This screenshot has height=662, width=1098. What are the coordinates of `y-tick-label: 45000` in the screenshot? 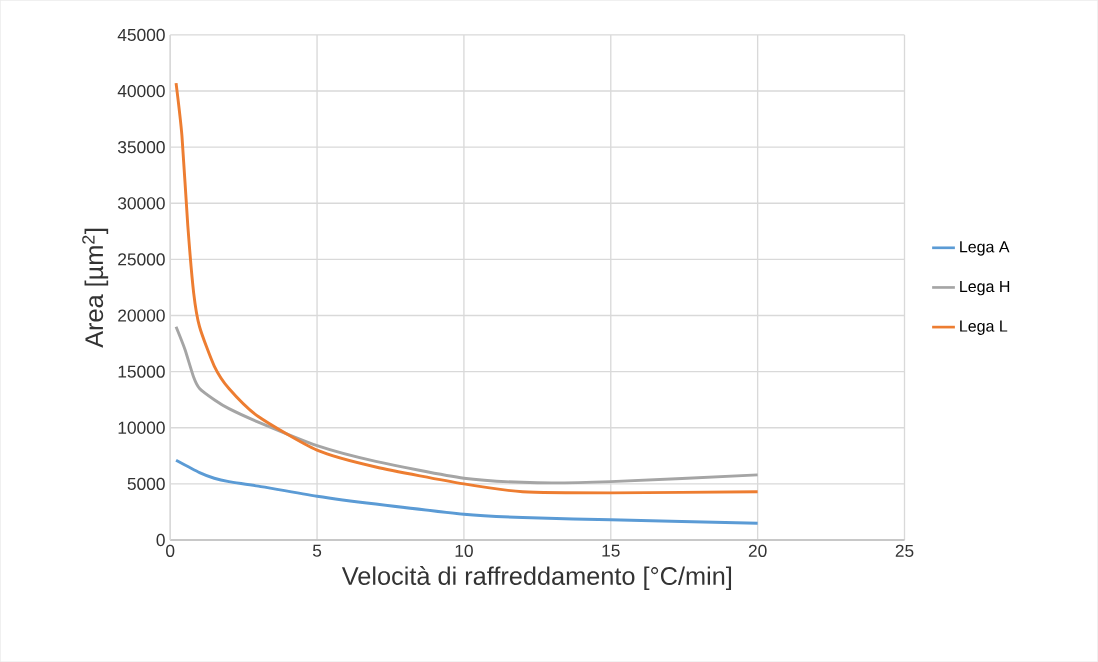 It's located at (141, 34).